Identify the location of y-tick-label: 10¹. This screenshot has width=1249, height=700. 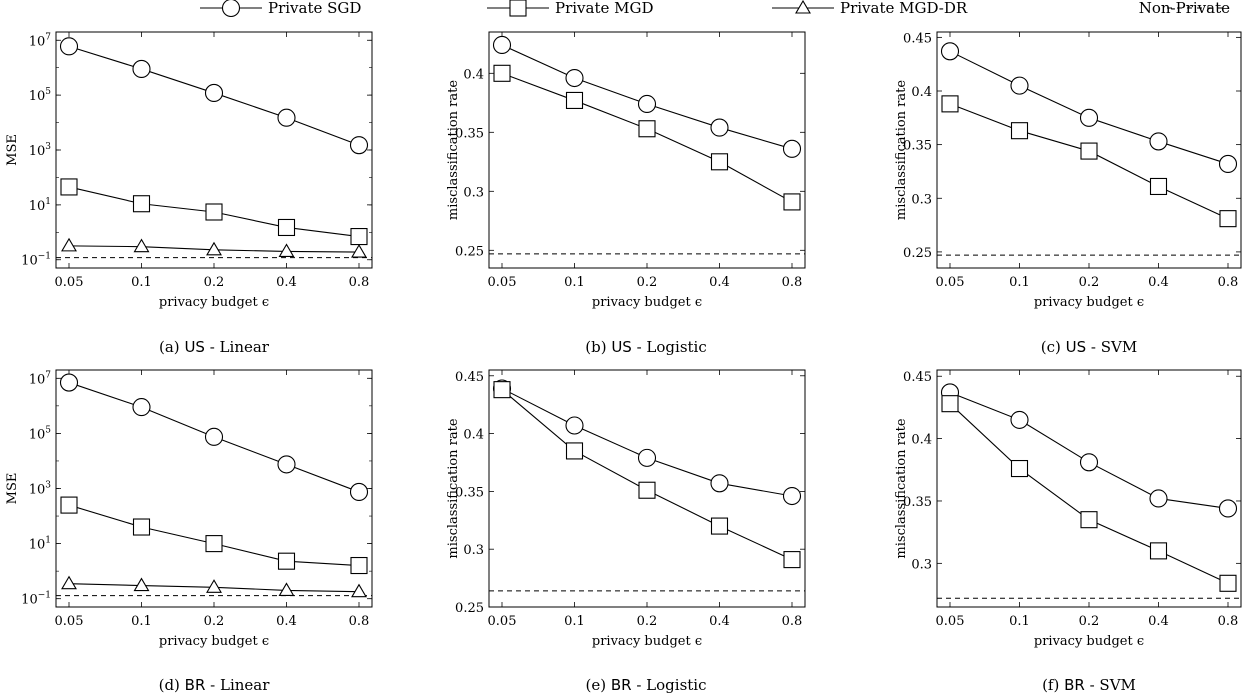
(40, 205).